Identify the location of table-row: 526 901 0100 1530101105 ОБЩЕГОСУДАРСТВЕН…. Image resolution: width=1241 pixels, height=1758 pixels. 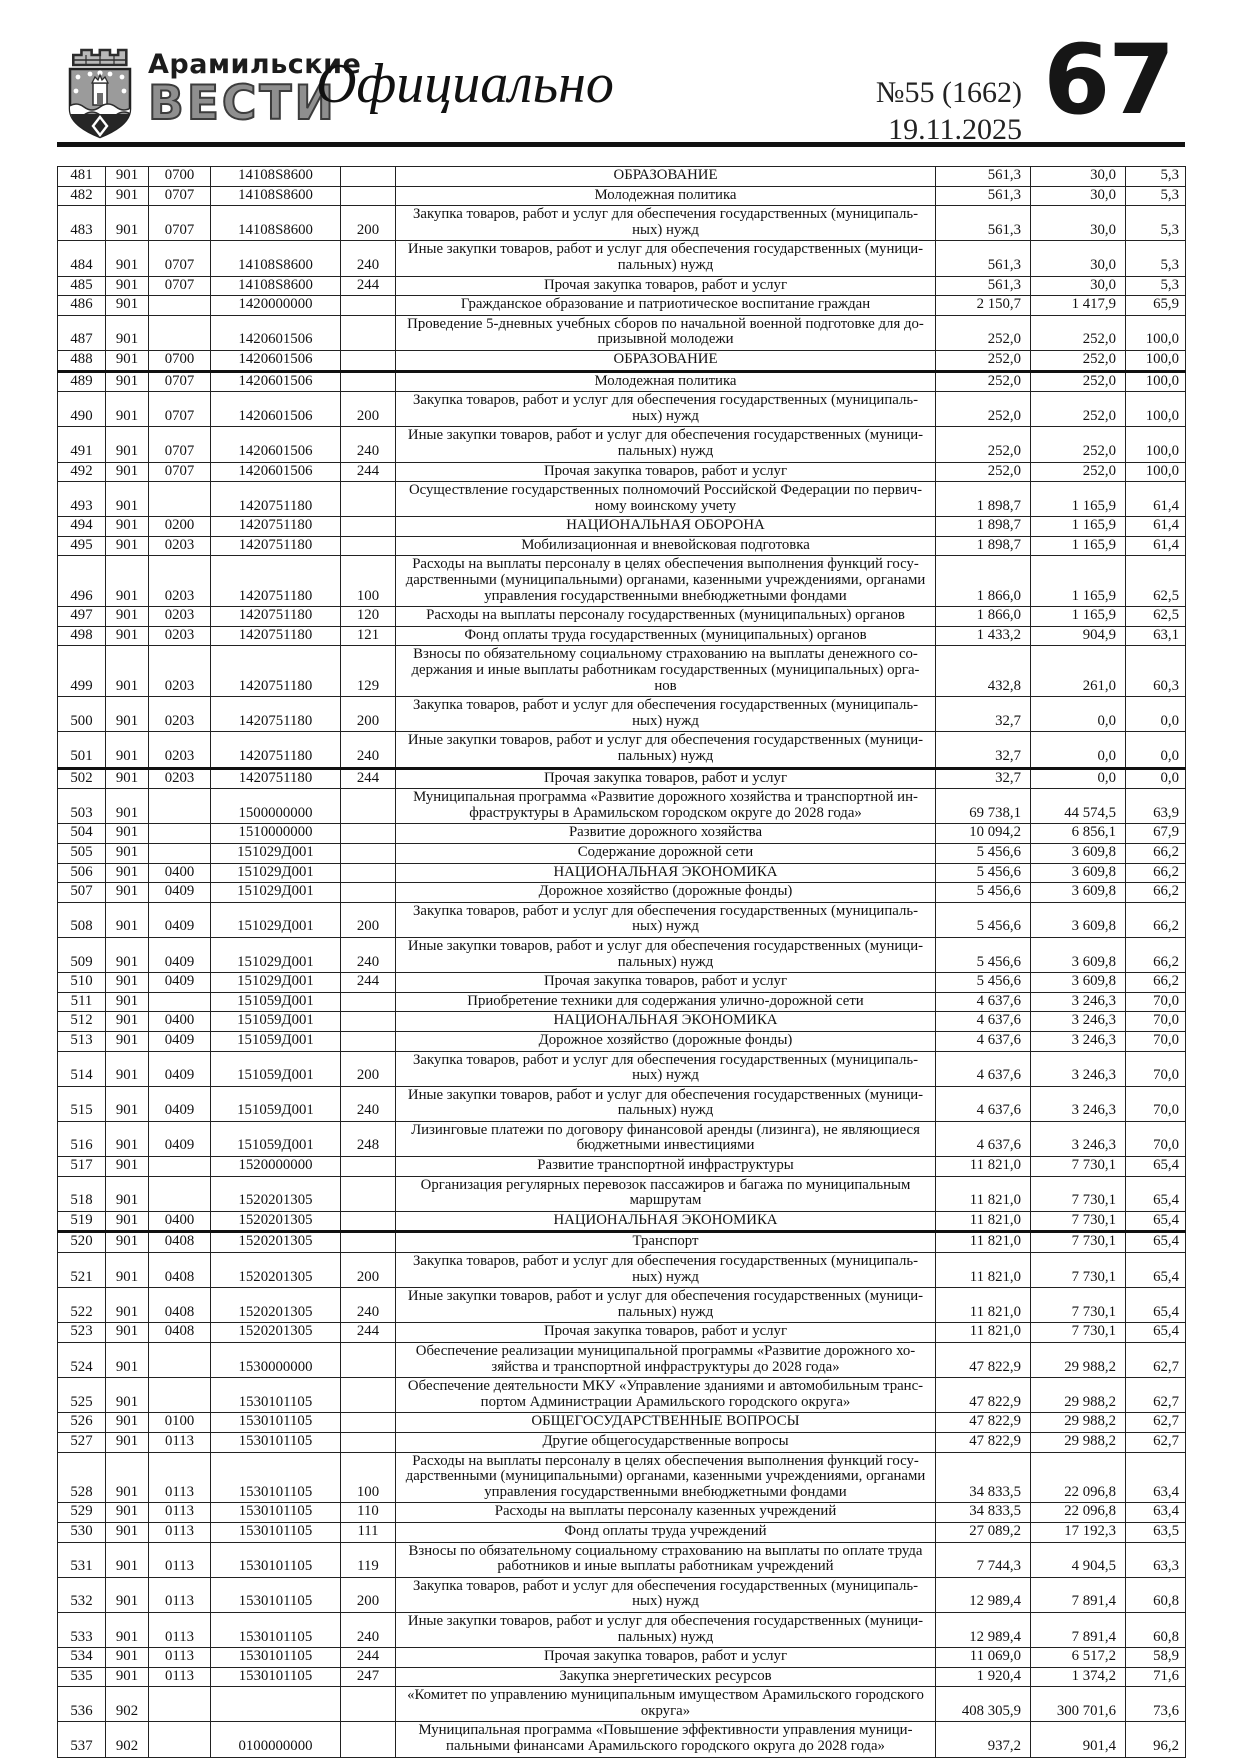
(621, 1422).